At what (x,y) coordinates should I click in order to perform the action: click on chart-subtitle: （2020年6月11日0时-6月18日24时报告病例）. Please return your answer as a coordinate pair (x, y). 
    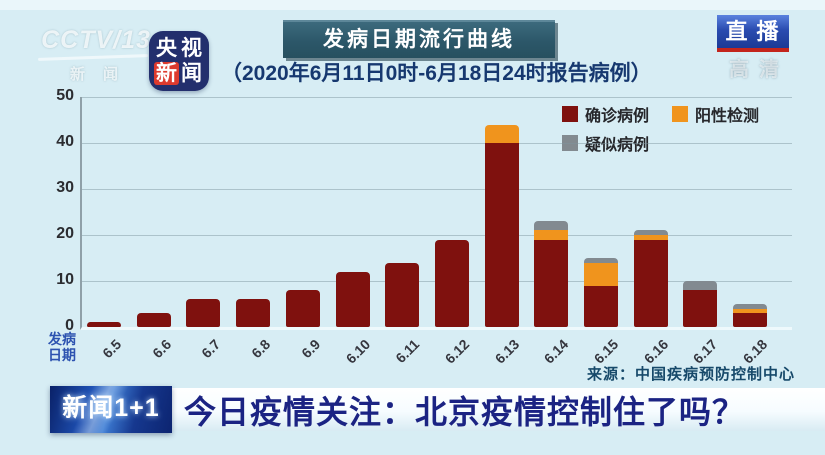
    Looking at the image, I should click on (436, 73).